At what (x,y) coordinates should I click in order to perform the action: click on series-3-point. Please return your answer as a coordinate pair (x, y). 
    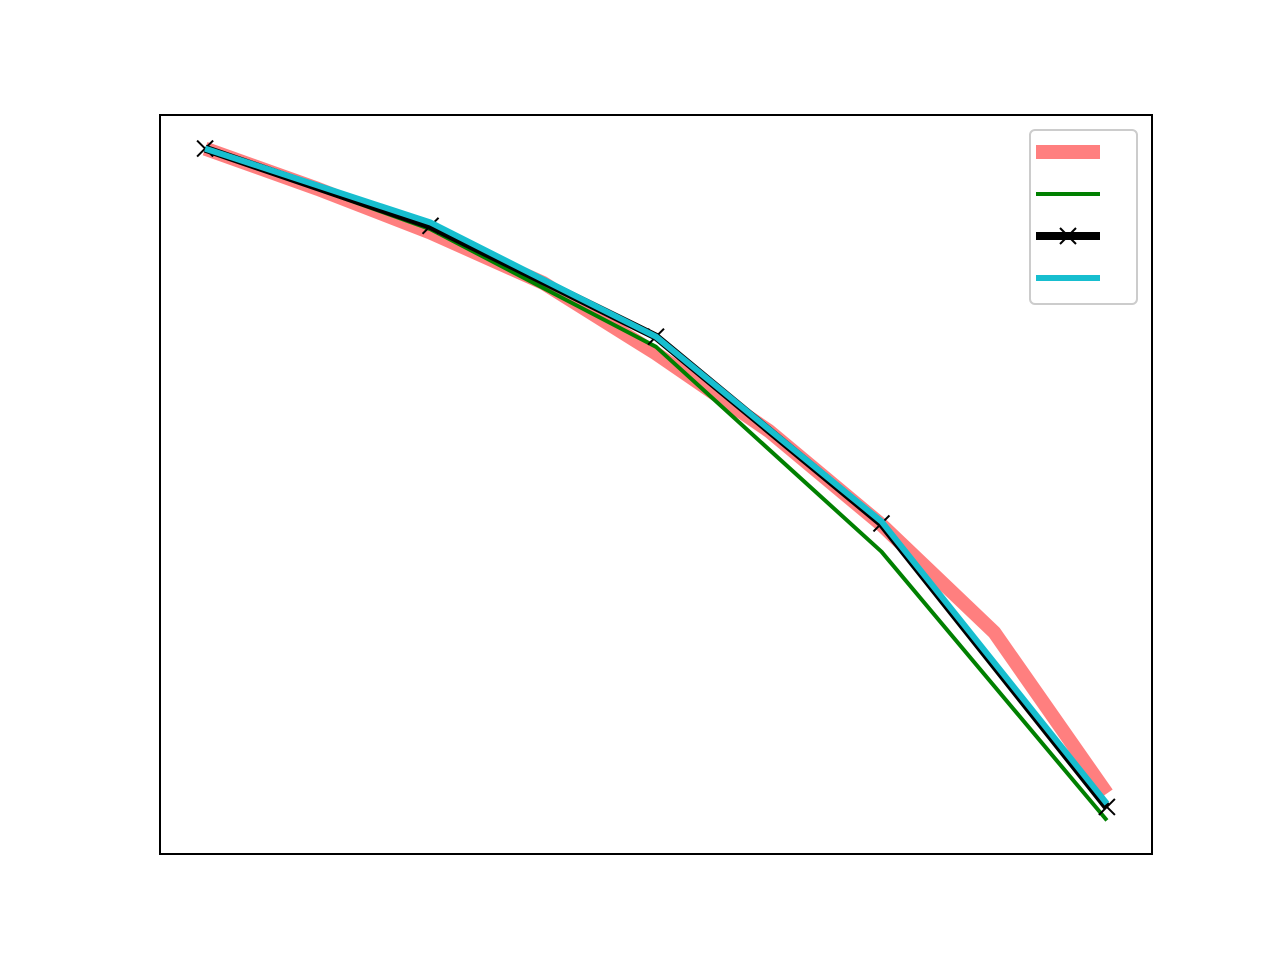
    Looking at the image, I should click on (205, 148).